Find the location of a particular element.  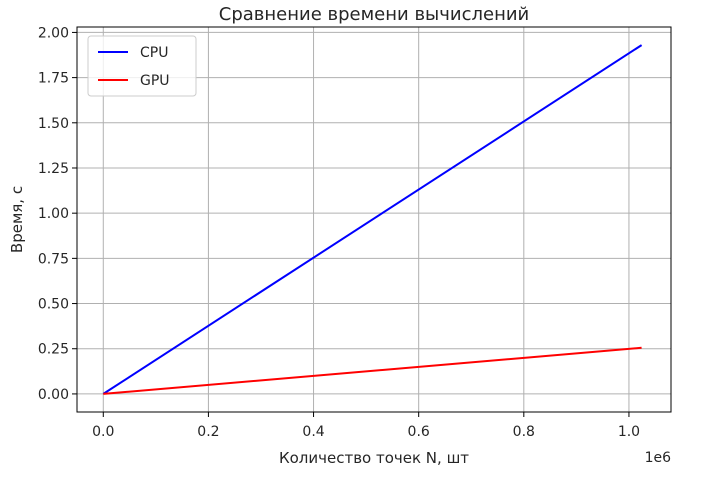

x-axis-offset-label: 1e6 is located at coordinates (658, 458).